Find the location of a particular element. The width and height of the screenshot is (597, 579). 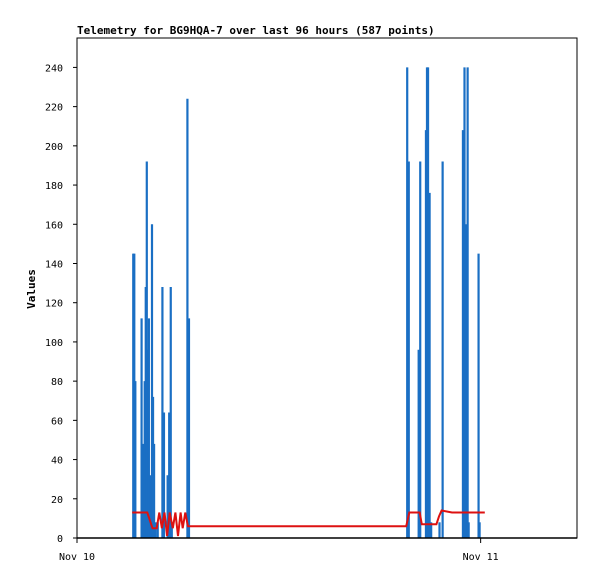

x-axis: Nov 10 Nov 11 is located at coordinates (279, 550).